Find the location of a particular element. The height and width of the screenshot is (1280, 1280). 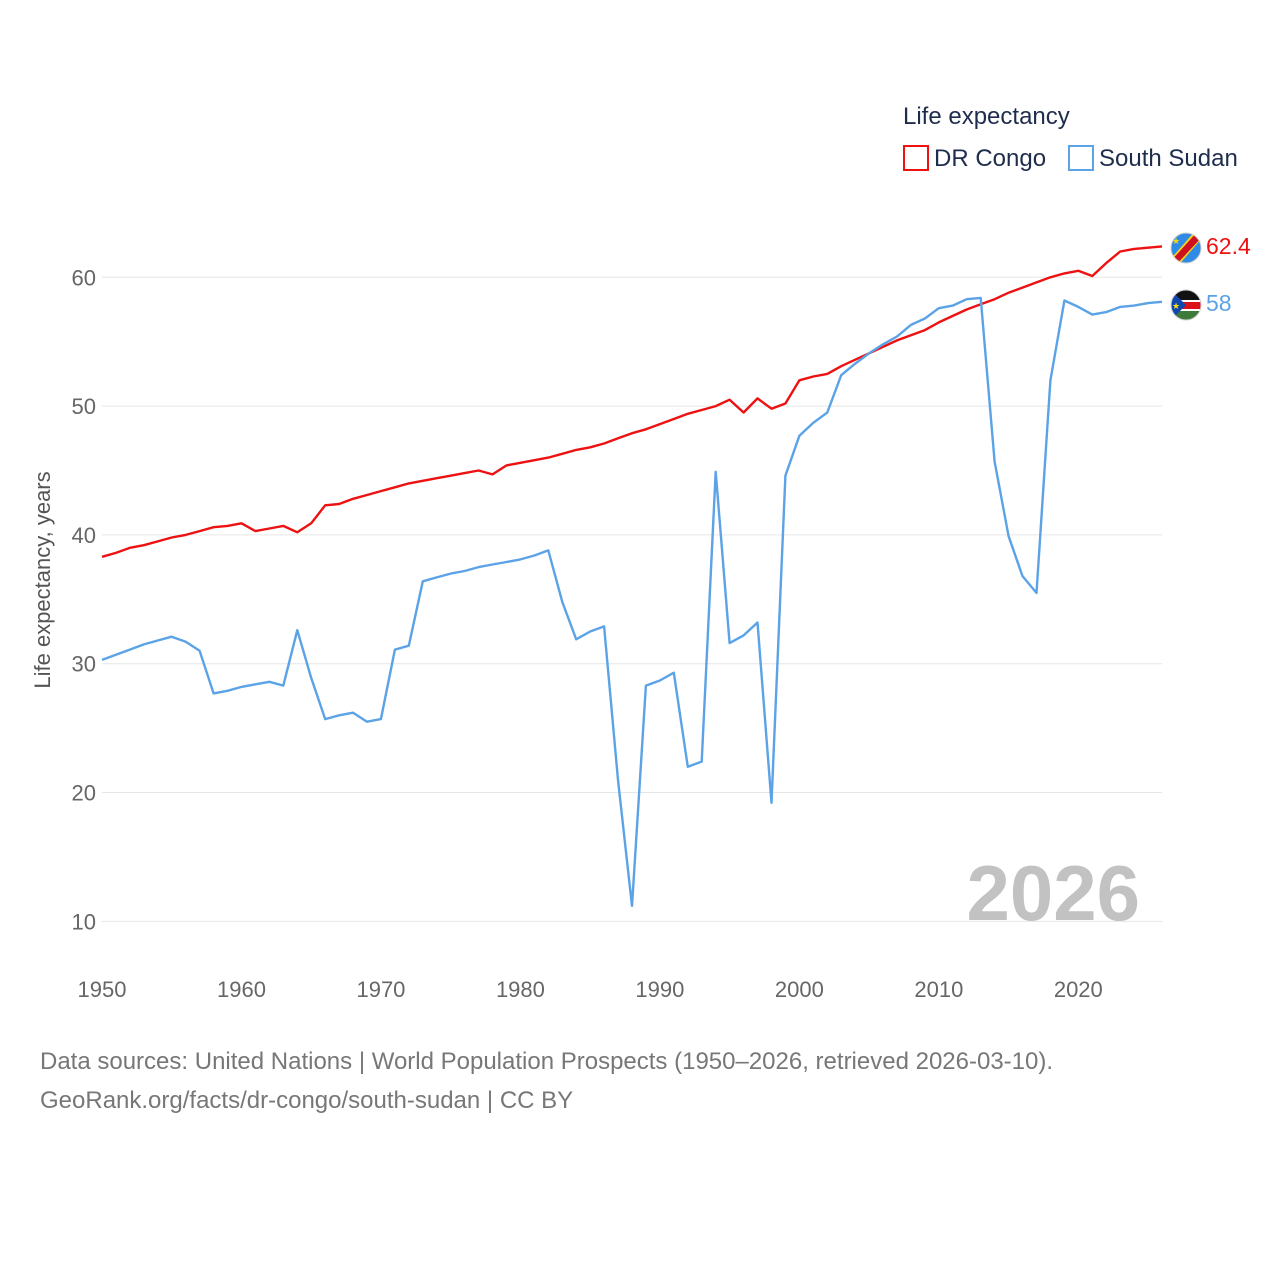

x-tick-label: 1960 is located at coordinates (241, 989).